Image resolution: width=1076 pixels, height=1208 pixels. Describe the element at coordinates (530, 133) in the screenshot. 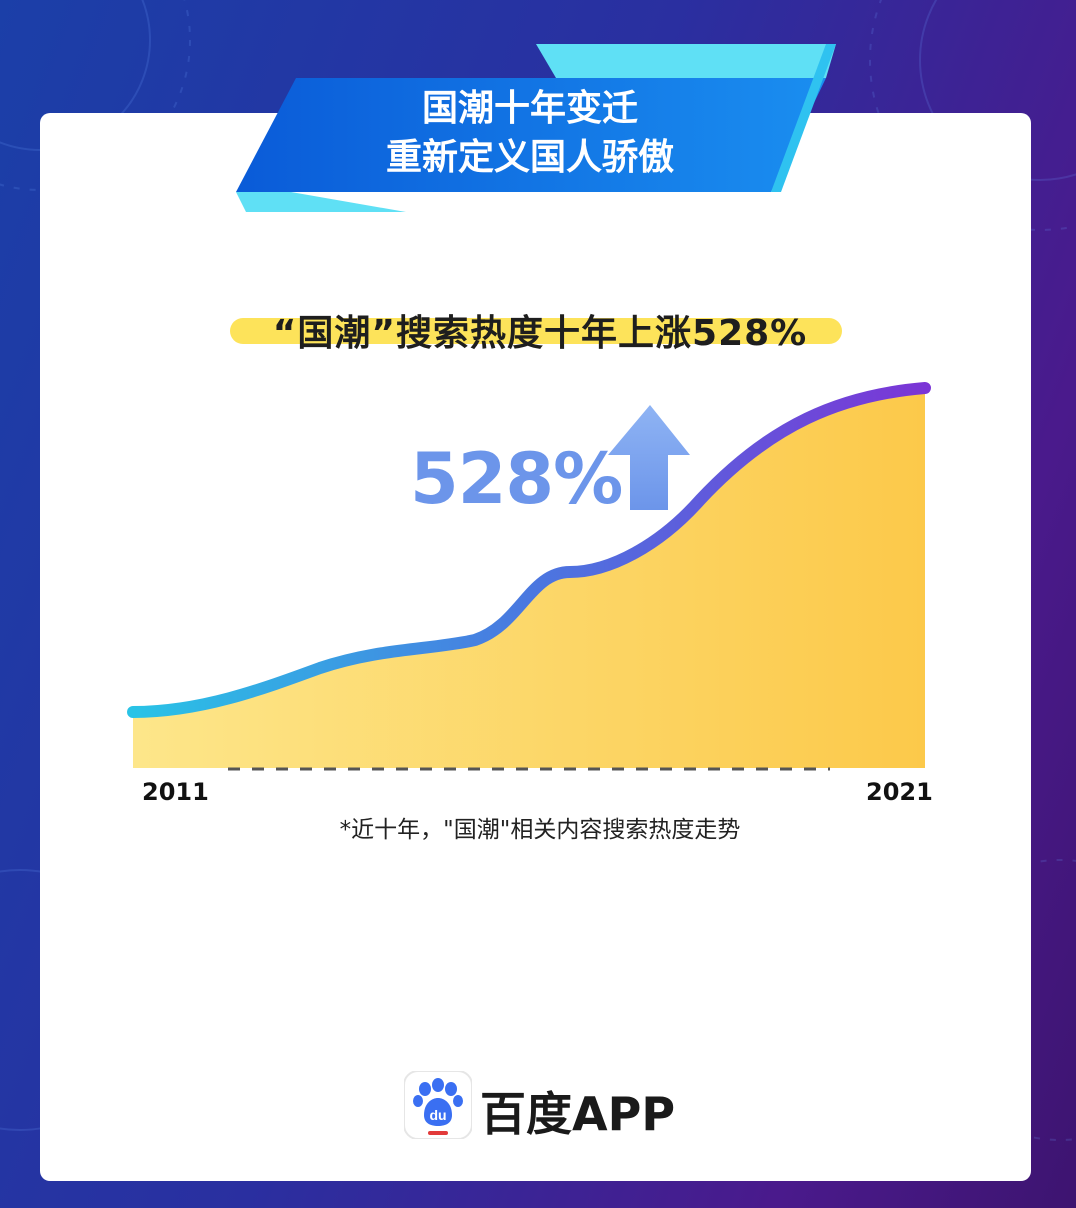

I see `banner-title: 国潮十年变迁 重新定义国人骄傲` at that location.